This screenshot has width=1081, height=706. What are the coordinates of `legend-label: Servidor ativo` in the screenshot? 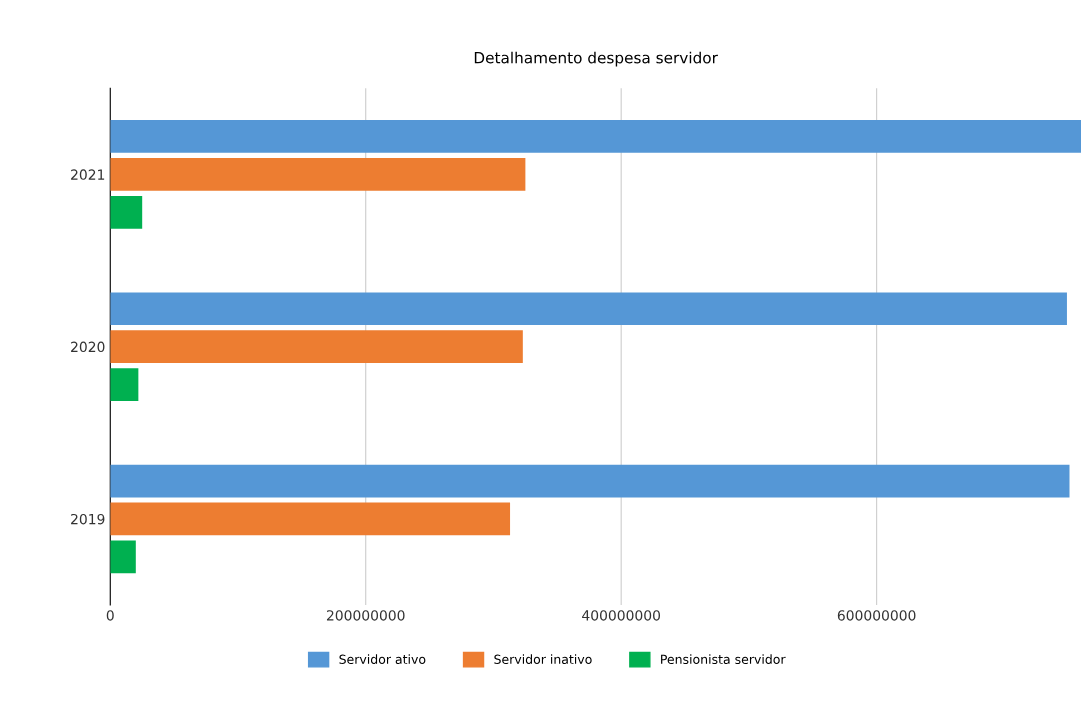 It's located at (382, 659).